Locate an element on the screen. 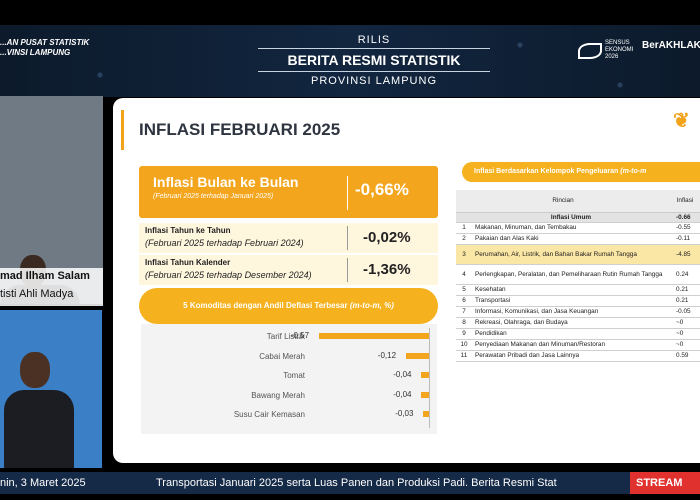  row-number: 8 is located at coordinates (464, 323).